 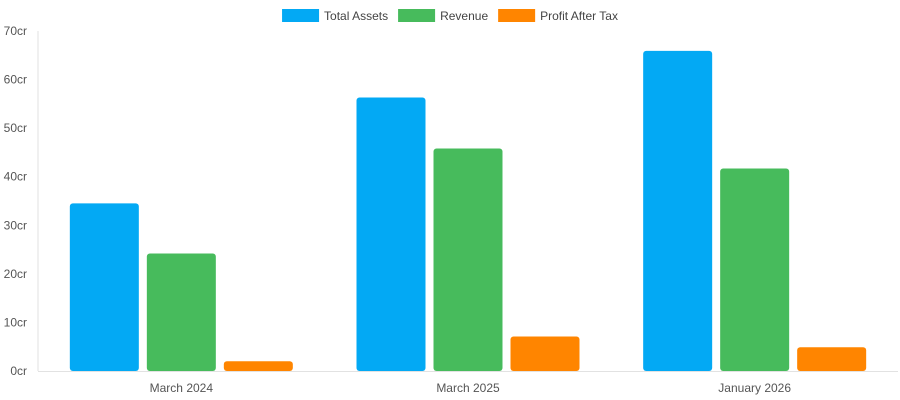 I want to click on legend-item-profit-after-tax: Profit After Tax, so click(x=558, y=16).